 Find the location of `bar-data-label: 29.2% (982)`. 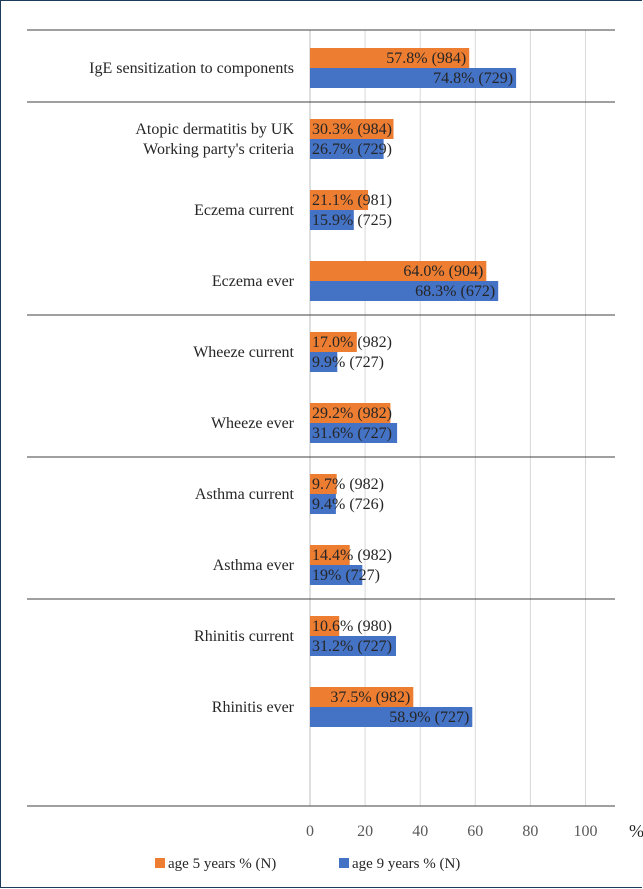

bar-data-label: 29.2% (982) is located at coordinates (352, 413).